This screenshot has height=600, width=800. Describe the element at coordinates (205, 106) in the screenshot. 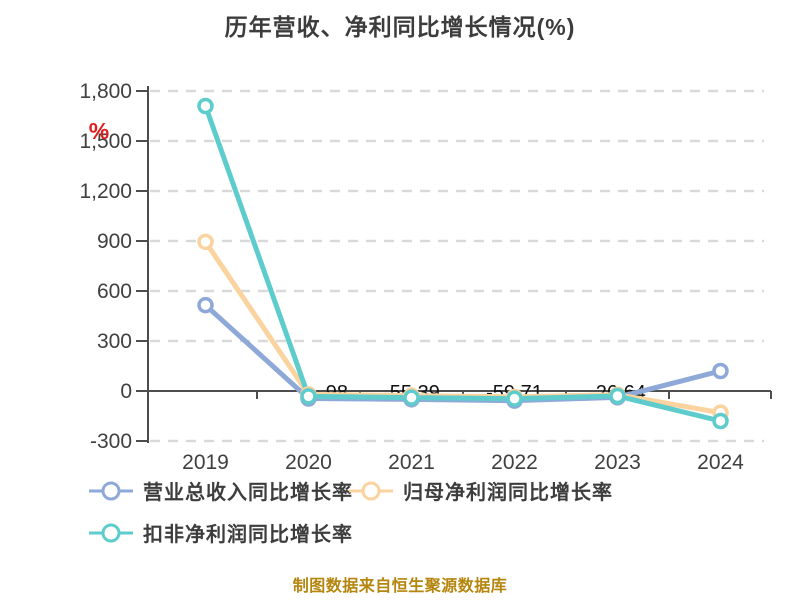

I see `data-point-s2-2019` at that location.